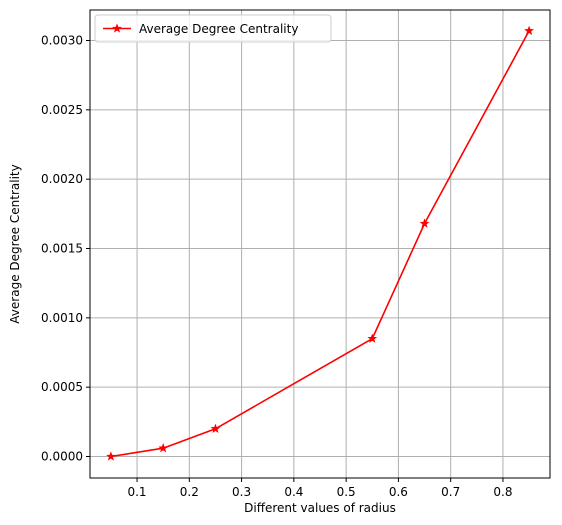 The height and width of the screenshot is (525, 562). Describe the element at coordinates (398, 492) in the screenshot. I see `x-tick-label: 0.6` at that location.